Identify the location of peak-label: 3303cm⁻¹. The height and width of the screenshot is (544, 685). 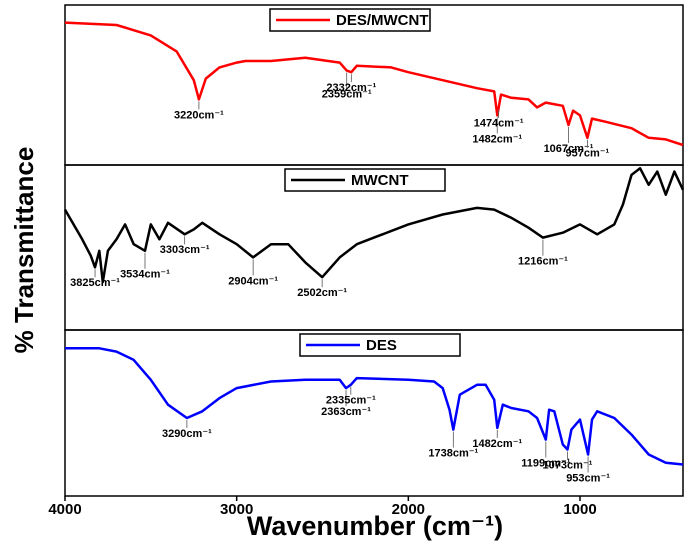
(185, 250).